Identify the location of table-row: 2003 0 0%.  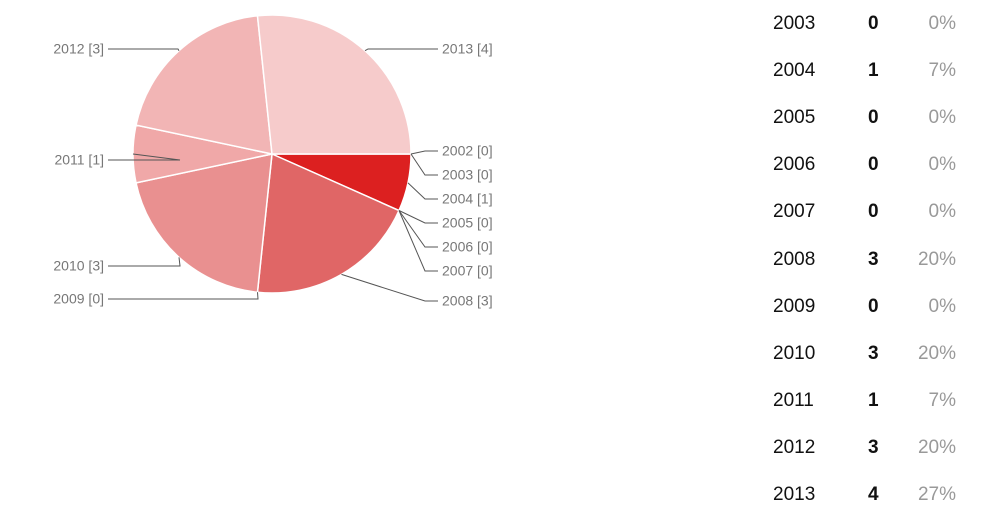
(864, 23).